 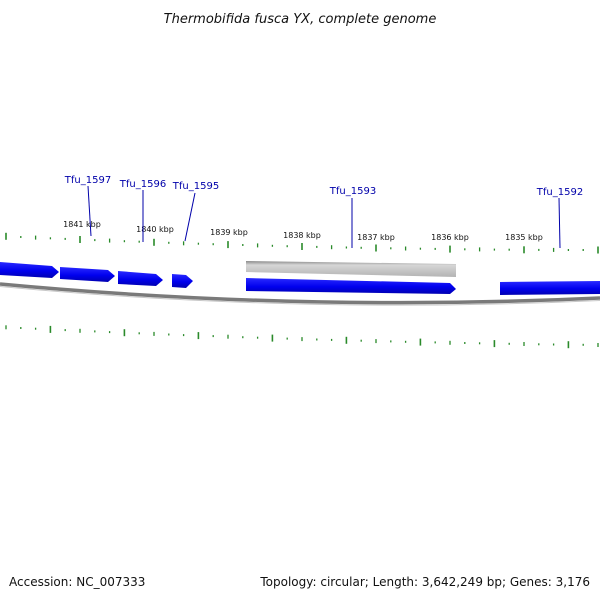 What do you see at coordinates (550, 288) in the screenshot?
I see `gene-arrow-tfu1592` at bounding box center [550, 288].